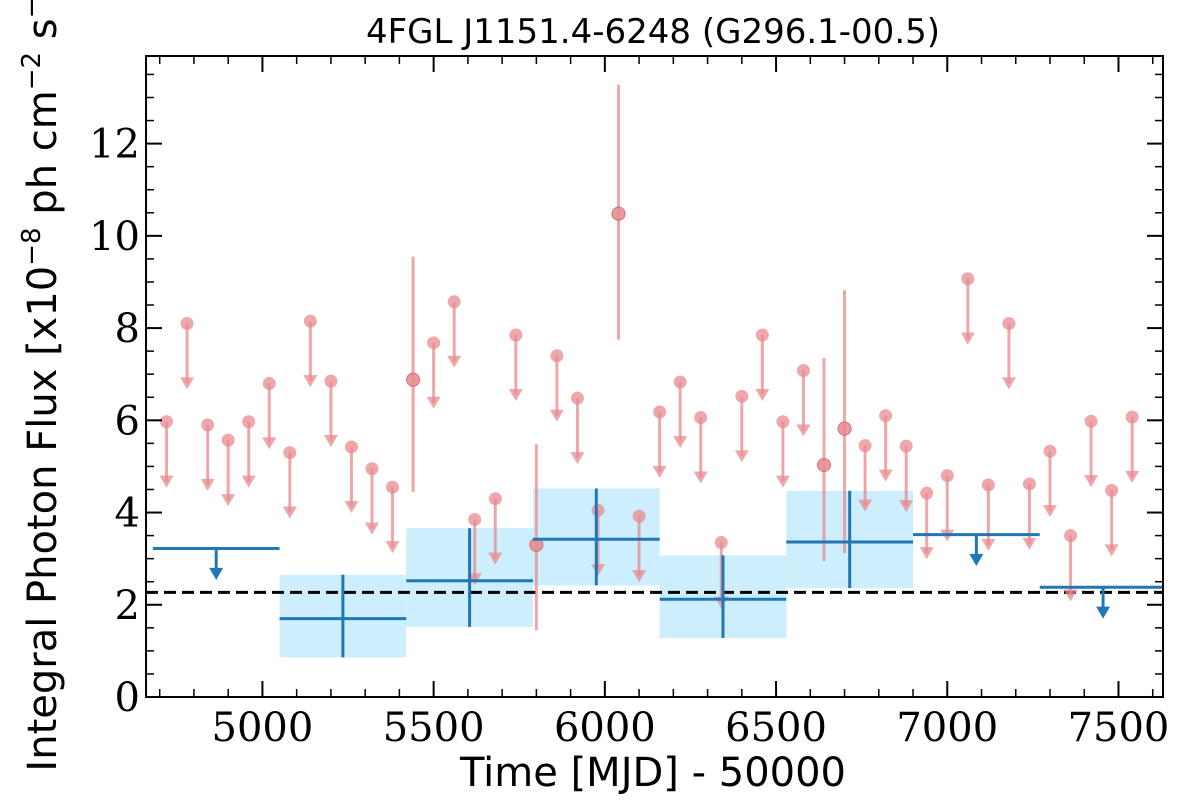  Describe the element at coordinates (605, 728) in the screenshot. I see `x-tick-label: 6000` at that location.